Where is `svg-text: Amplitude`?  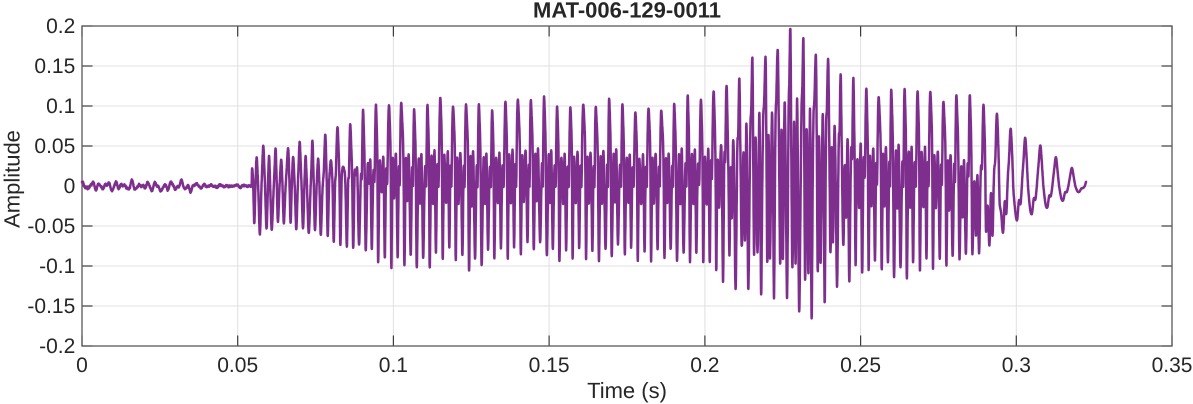
svg-text: Amplitude is located at coordinates (12, 179).